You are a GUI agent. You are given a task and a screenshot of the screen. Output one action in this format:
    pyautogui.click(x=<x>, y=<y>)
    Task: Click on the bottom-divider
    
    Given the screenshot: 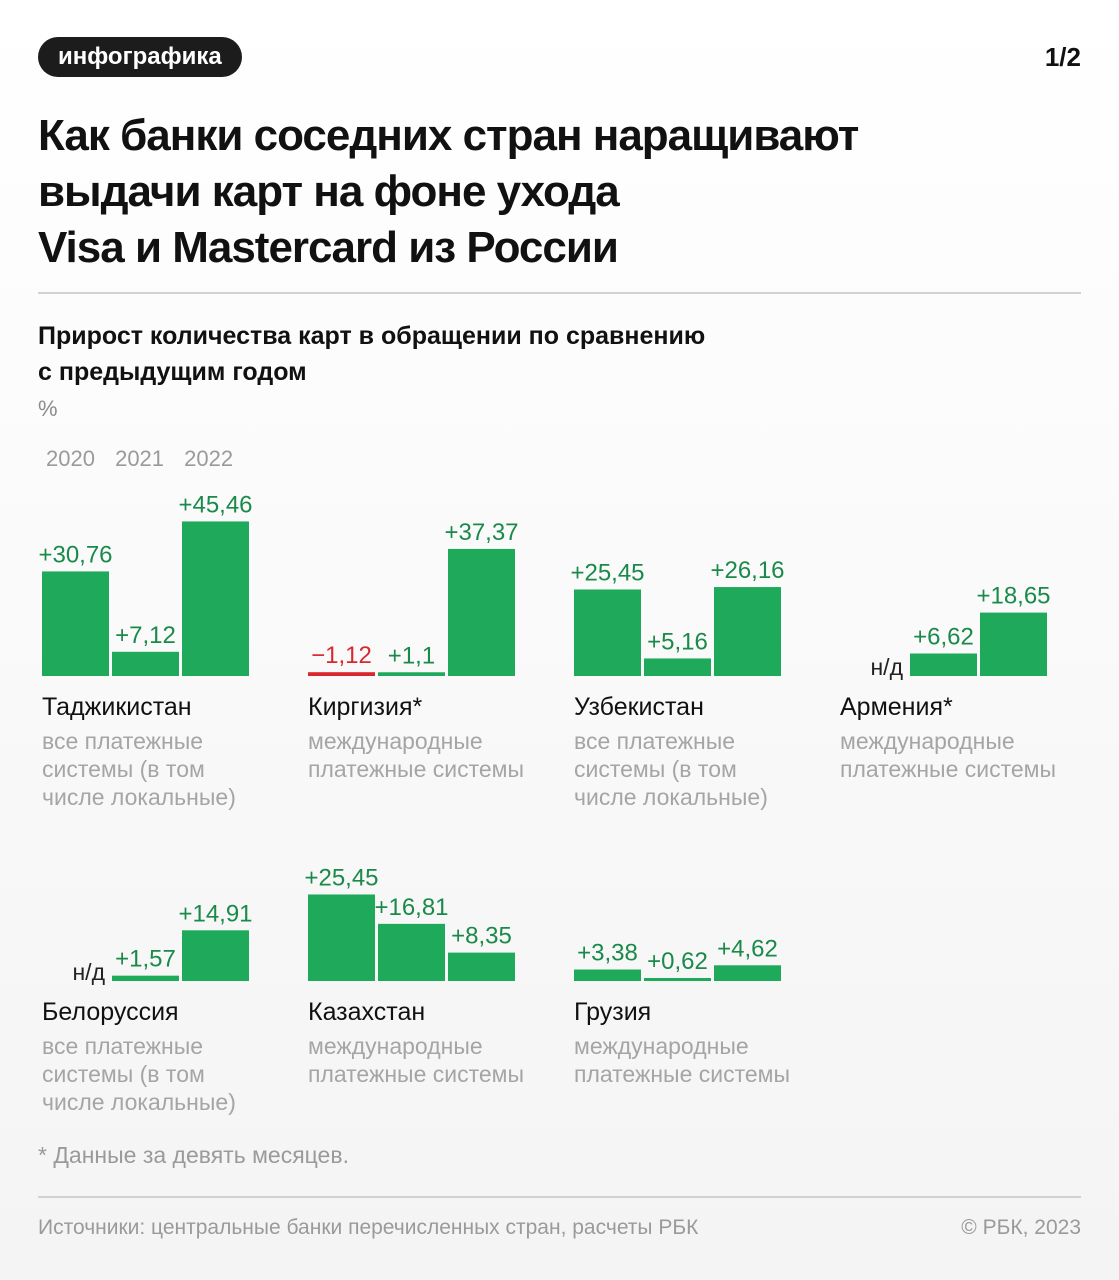 What is the action you would take?
    pyautogui.click(x=559, y=1197)
    